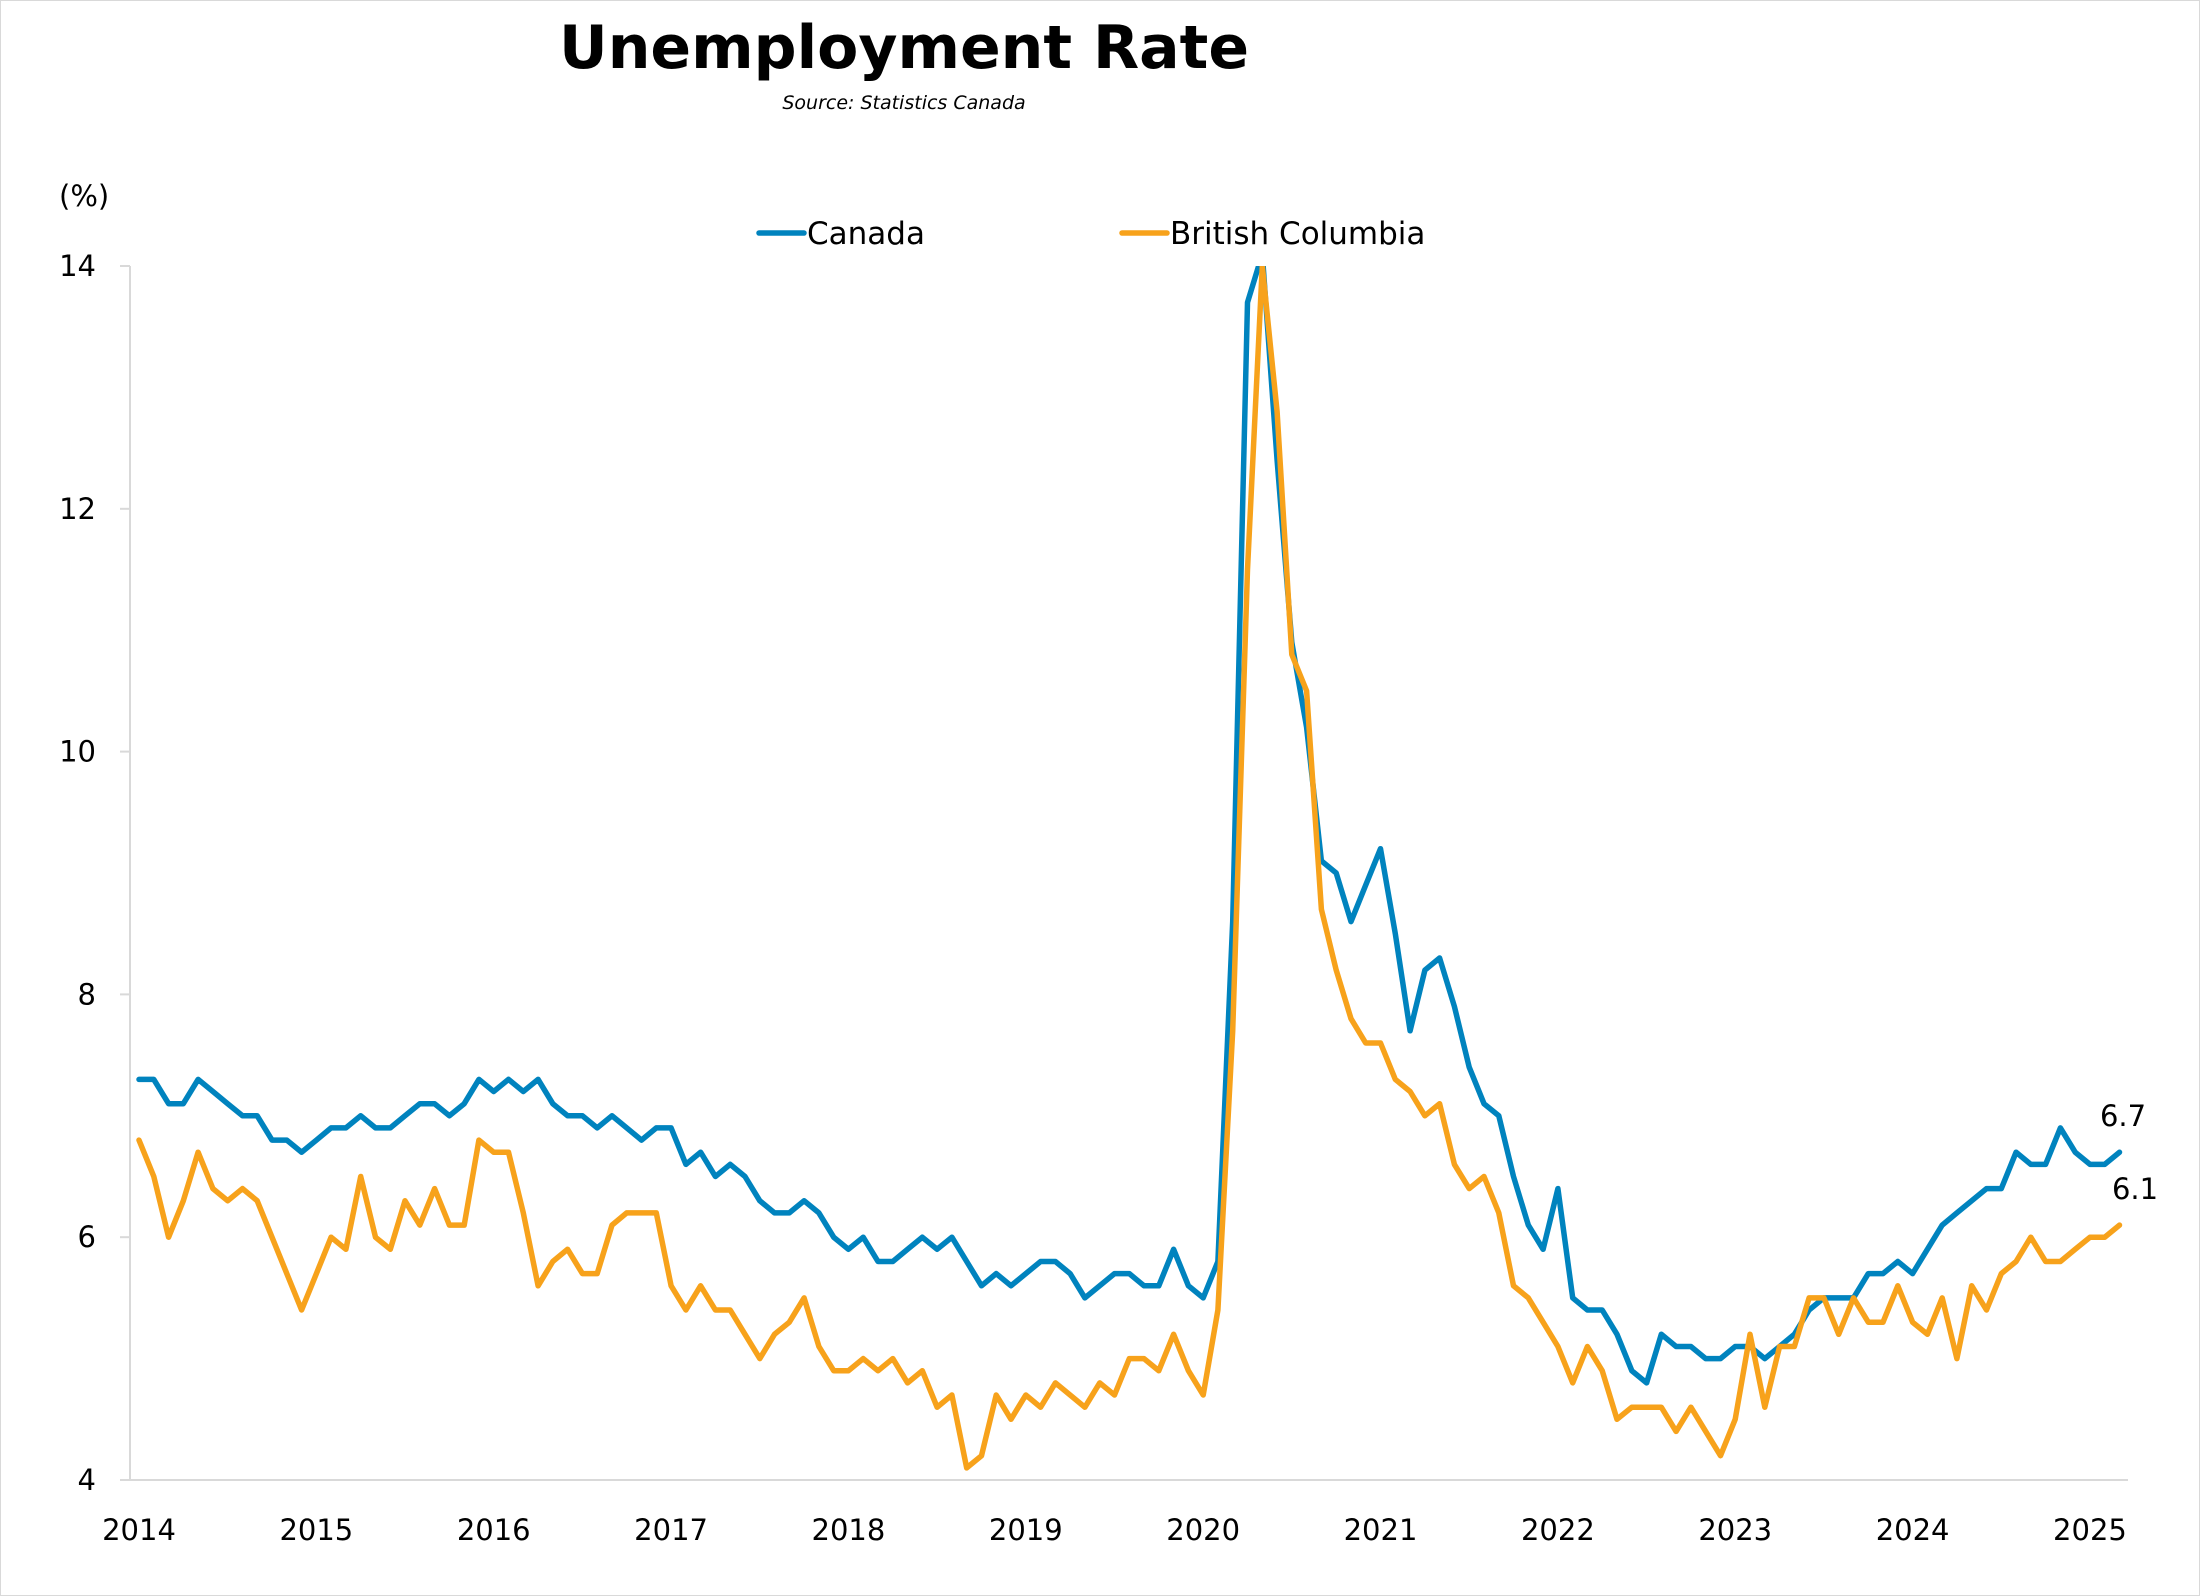  Describe the element at coordinates (1090, 234) in the screenshot. I see `legend: Canada British Columbia` at that location.